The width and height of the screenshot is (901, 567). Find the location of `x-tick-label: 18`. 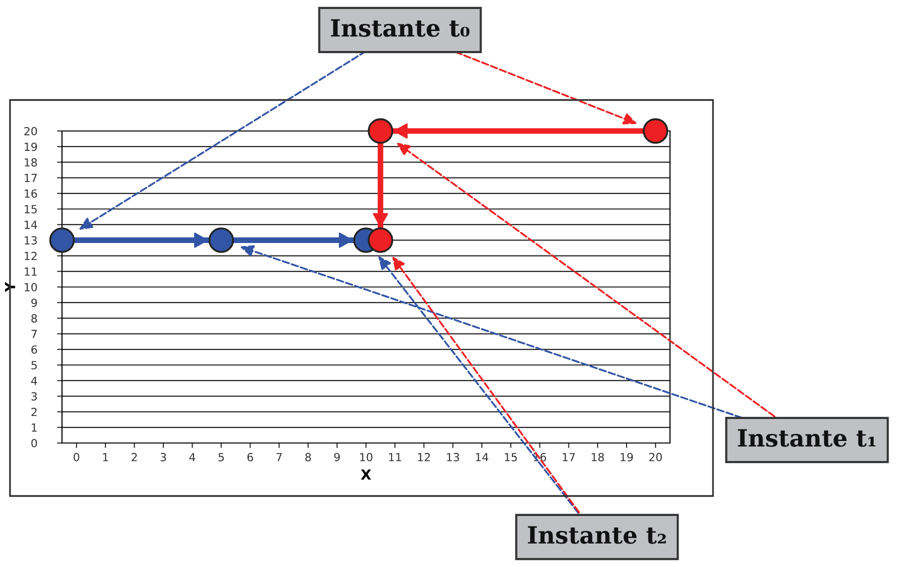

x-tick-label: 18 is located at coordinates (598, 457).